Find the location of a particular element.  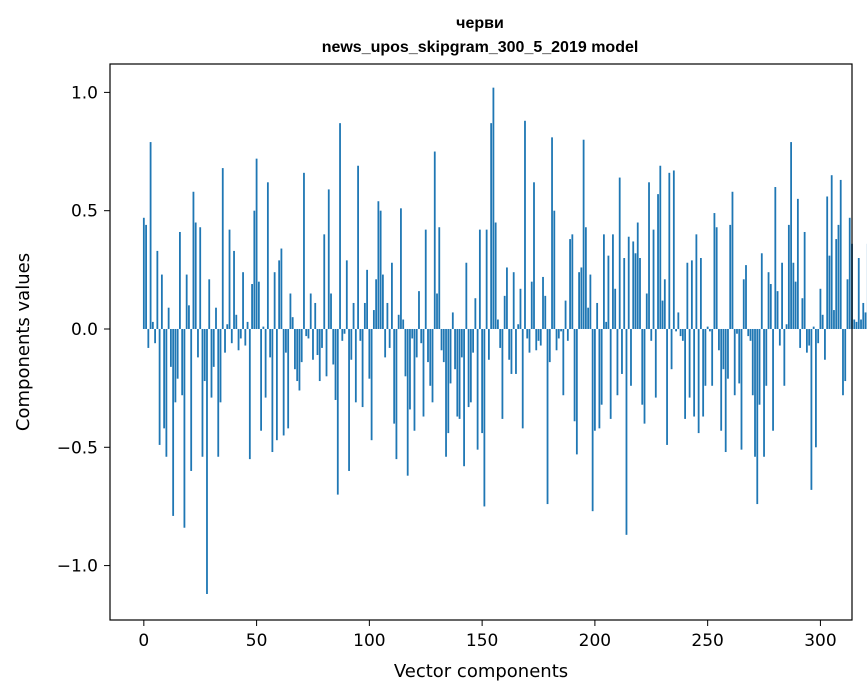

x-tick-label: 0 is located at coordinates (143, 641).